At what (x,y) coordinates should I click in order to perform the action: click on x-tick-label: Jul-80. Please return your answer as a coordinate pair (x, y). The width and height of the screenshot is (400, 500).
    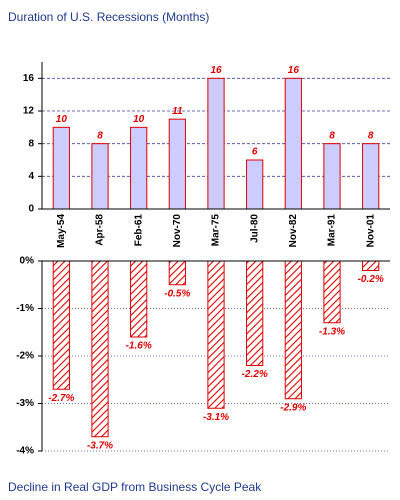
    Looking at the image, I should click on (254, 228).